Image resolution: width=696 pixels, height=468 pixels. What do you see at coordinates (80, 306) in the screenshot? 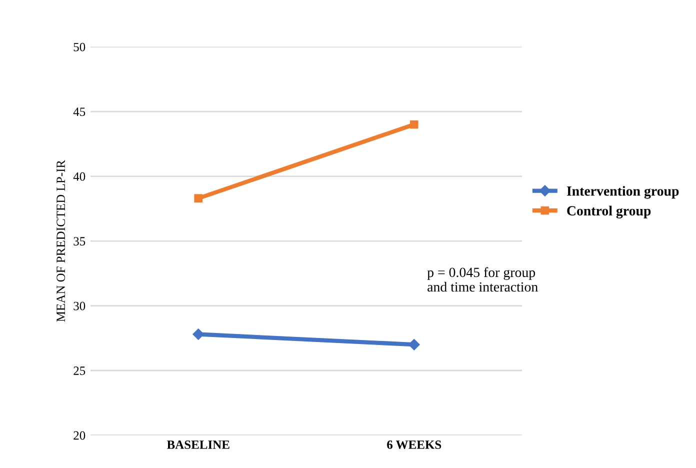
I see `y-tick-label: 30` at bounding box center [80, 306].